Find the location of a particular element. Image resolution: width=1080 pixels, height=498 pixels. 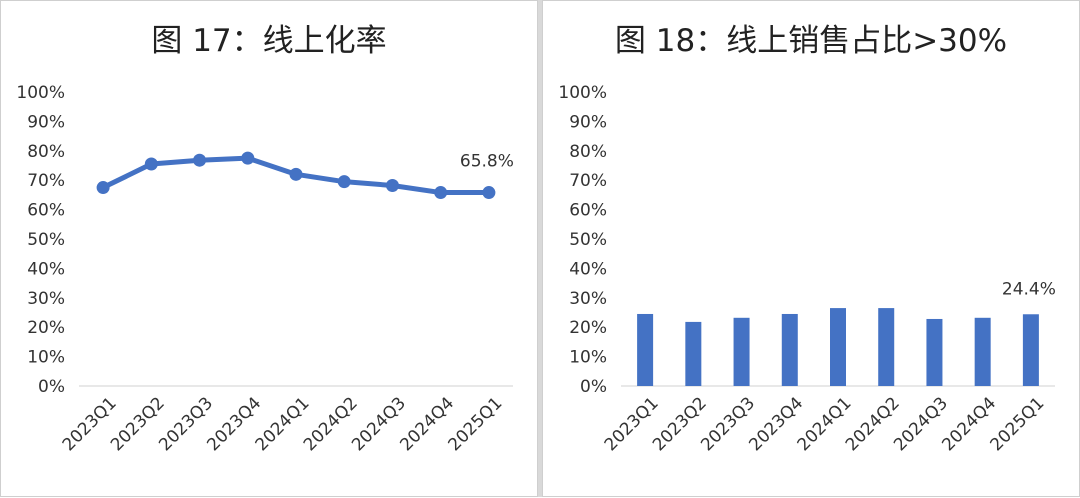

data-label: 65.8% is located at coordinates (487, 162).